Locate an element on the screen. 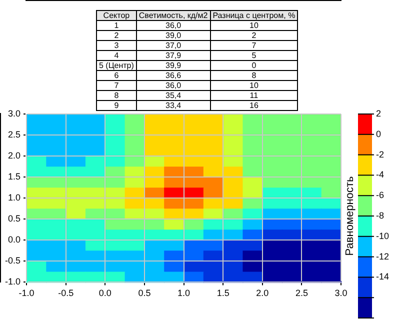  text: 11 is located at coordinates (254, 95).